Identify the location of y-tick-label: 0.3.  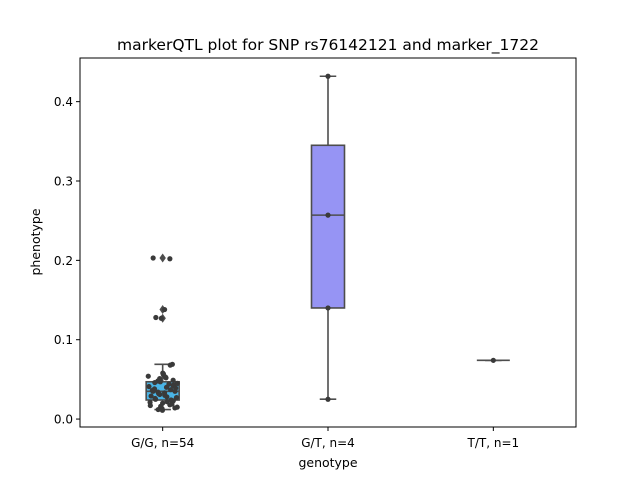
(63, 182).